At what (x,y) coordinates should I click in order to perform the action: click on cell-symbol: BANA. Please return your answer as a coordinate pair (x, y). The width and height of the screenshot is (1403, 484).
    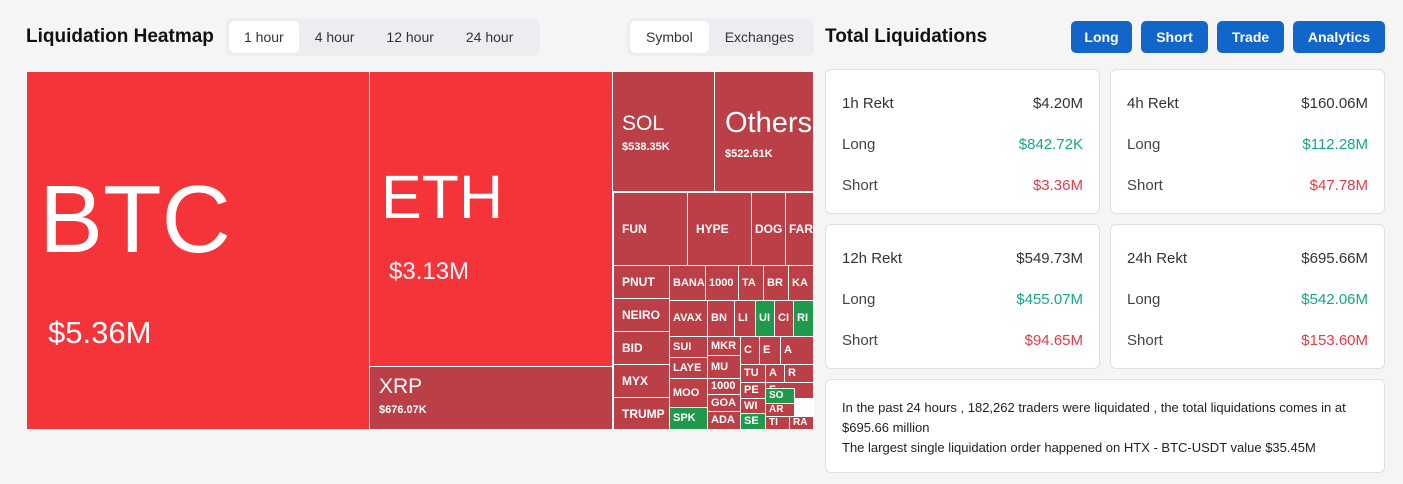
    Looking at the image, I should click on (689, 282).